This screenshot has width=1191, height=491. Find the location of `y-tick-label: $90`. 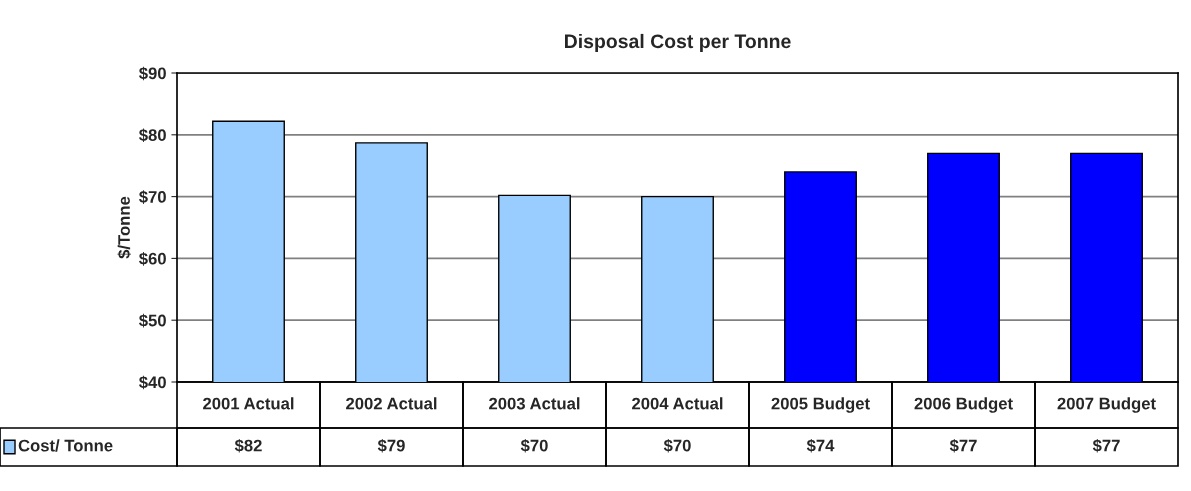

y-tick-label: $90 is located at coordinates (152, 73).